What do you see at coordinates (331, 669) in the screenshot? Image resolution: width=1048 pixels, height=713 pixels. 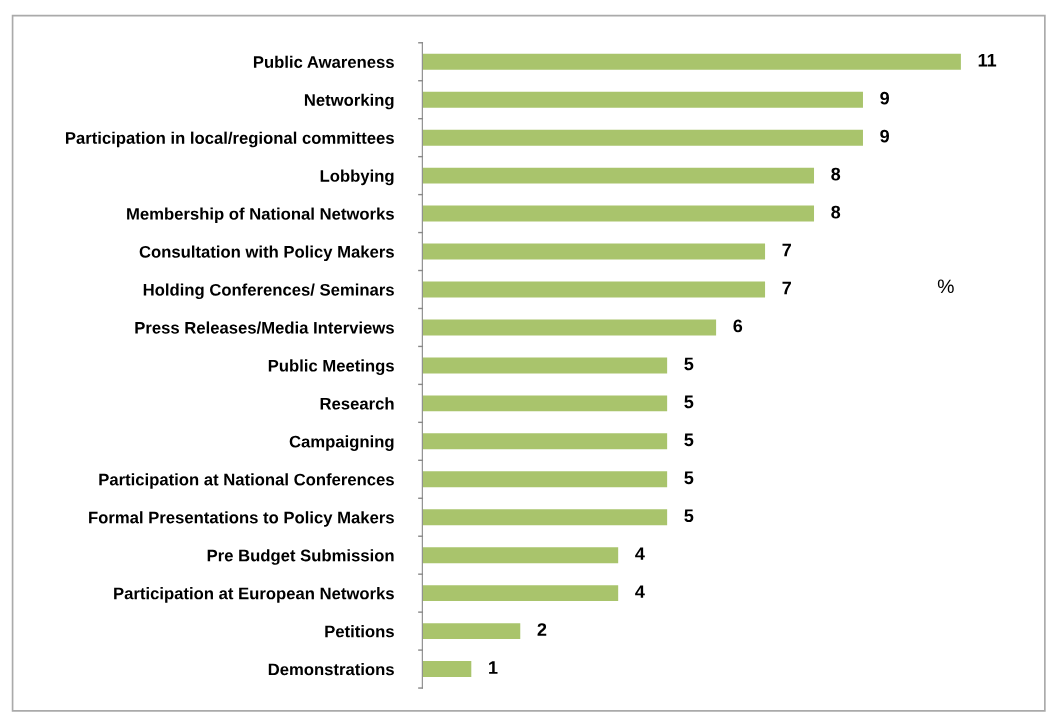 I see `y-tick-label: Demonstrations` at bounding box center [331, 669].